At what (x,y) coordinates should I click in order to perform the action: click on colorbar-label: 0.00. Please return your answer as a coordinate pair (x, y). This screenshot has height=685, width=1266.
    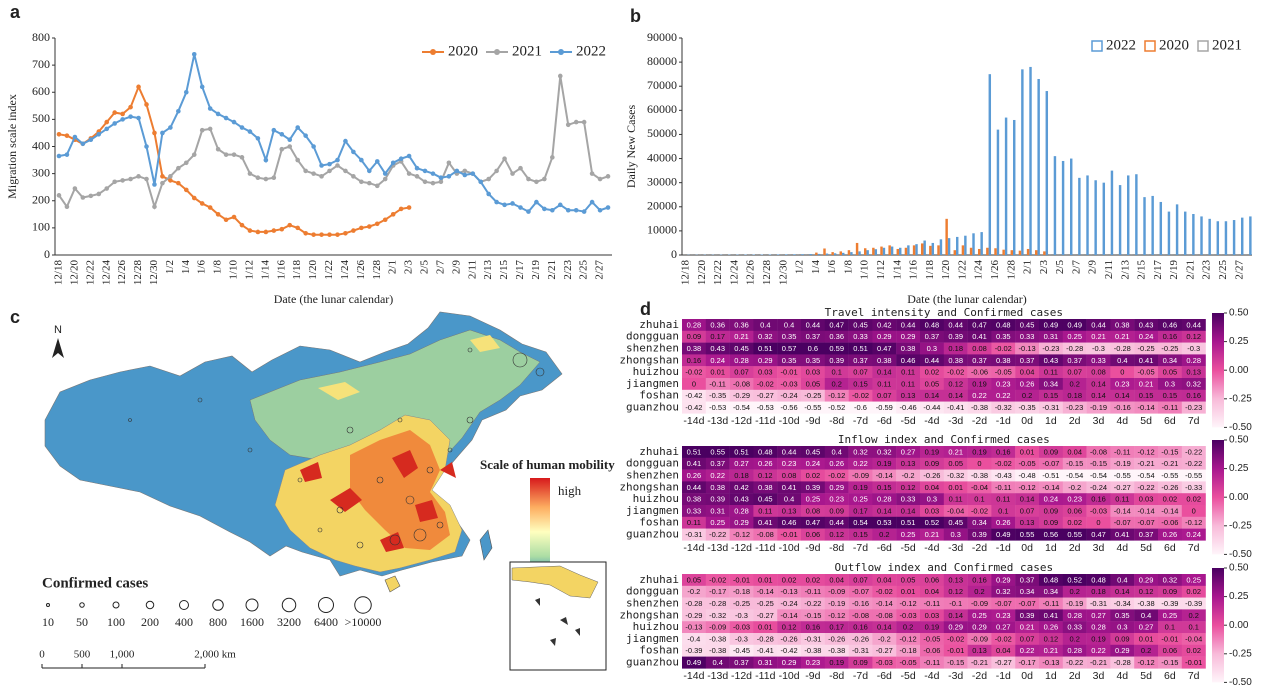
    Looking at the image, I should click on (1239, 625).